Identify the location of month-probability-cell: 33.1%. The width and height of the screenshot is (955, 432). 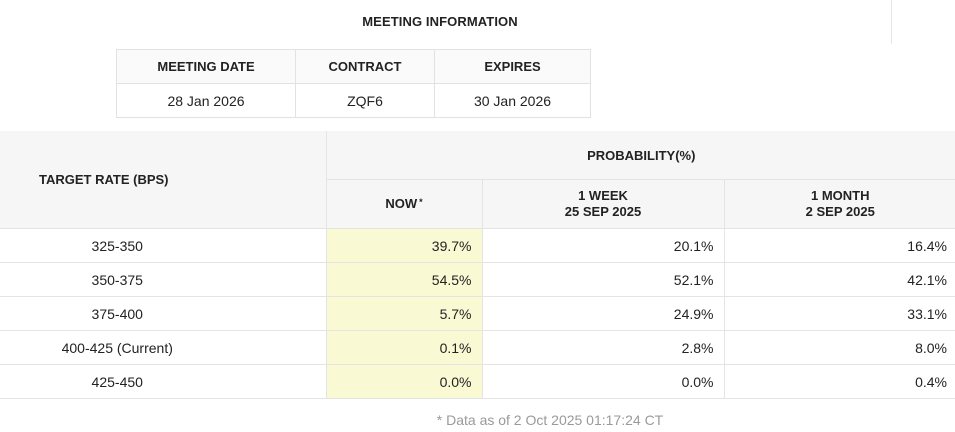
(839, 313).